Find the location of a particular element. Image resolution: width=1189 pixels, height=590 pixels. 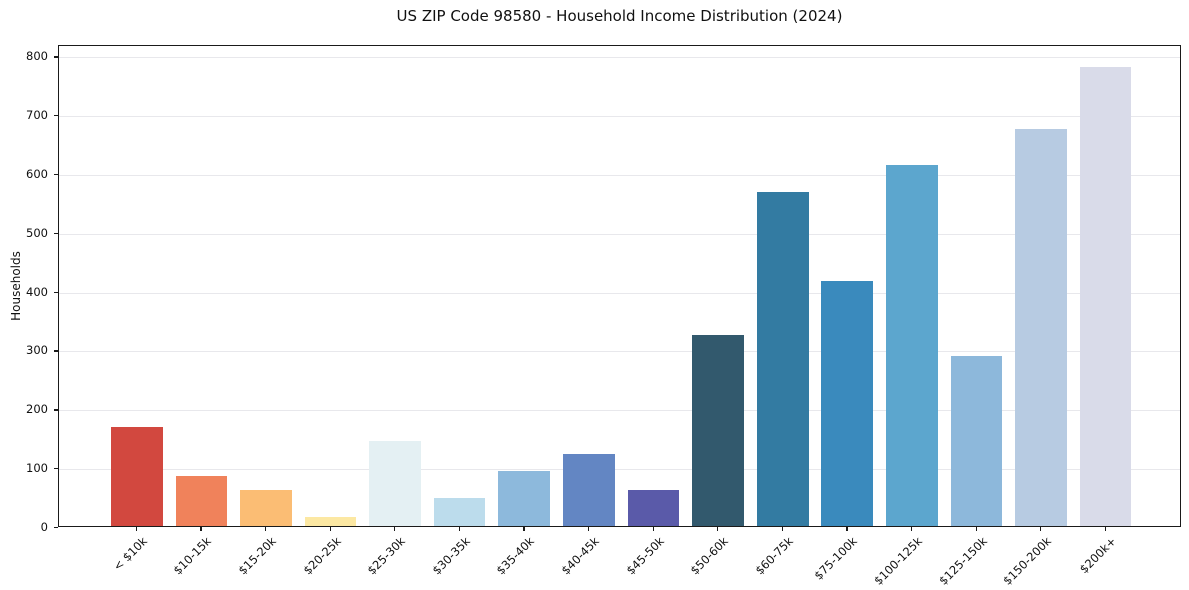

y-tick-label: 800 is located at coordinates (37, 56).